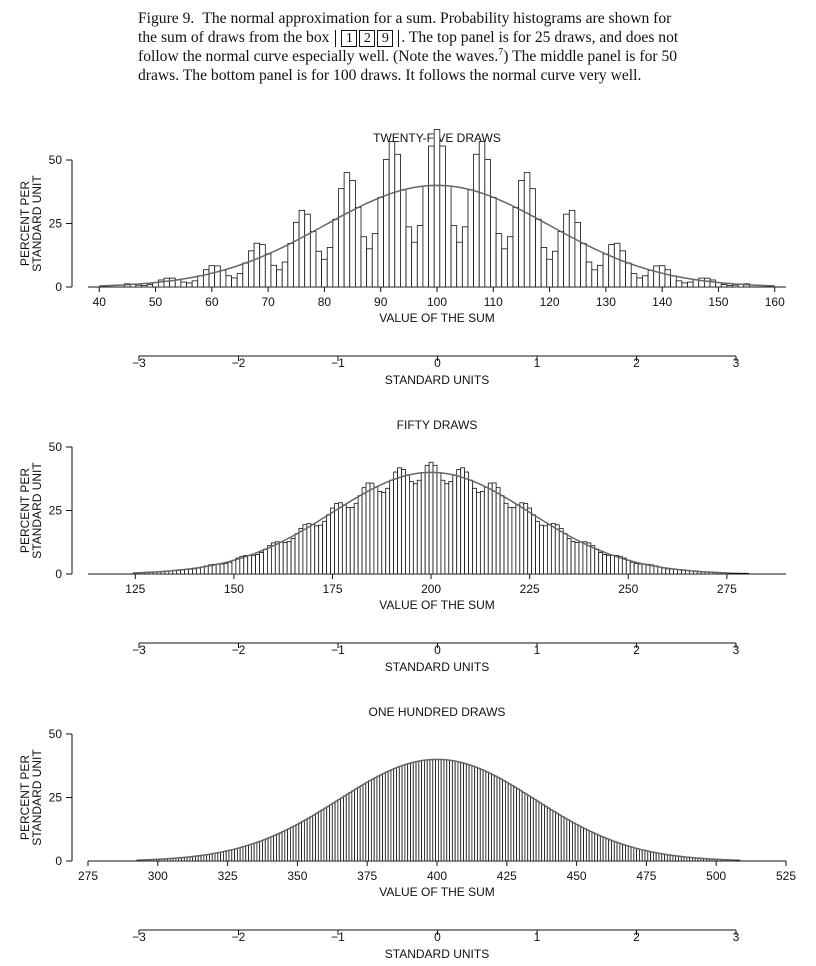 Image resolution: width=816 pixels, height=966 pixels. Describe the element at coordinates (268, 302) in the screenshot. I see `x-tick-label: 70` at that location.